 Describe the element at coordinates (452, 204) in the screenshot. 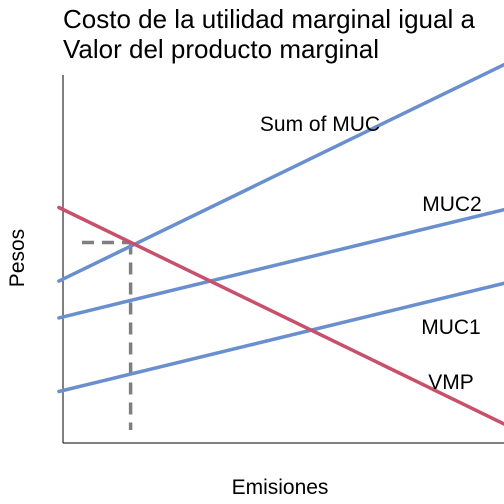

I see `label-muc2: MUC2` at that location.